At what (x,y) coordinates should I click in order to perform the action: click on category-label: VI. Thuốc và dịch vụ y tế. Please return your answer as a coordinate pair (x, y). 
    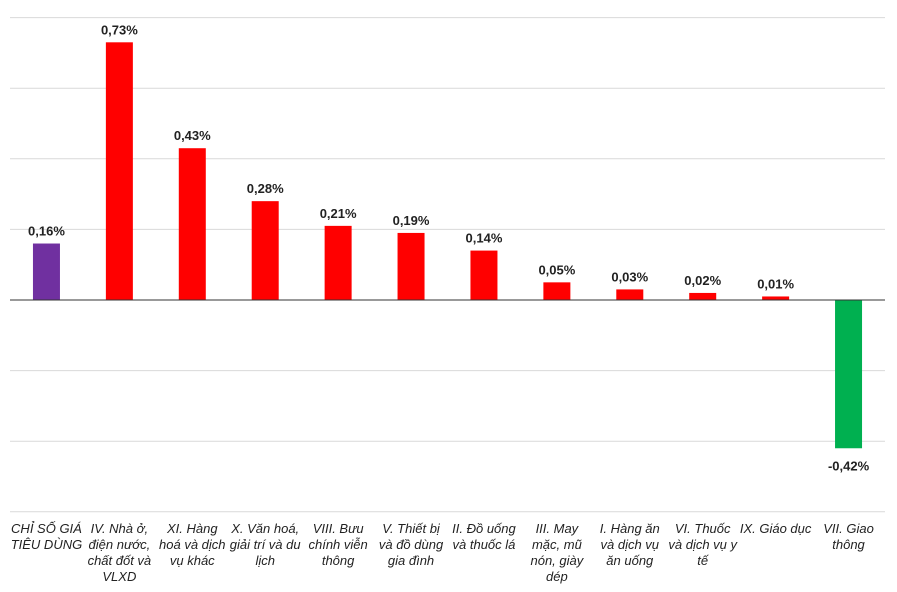
    Looking at the image, I should click on (703, 544).